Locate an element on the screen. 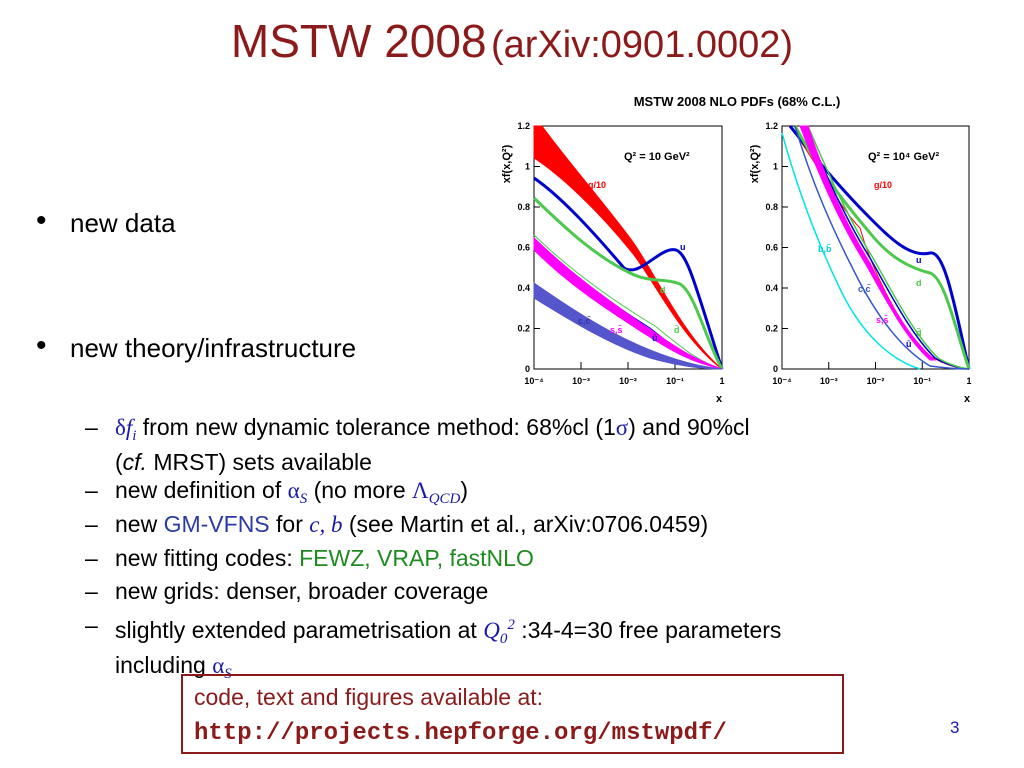 The height and width of the screenshot is (768, 1024). left-label-ubar: ū is located at coordinates (655, 338).